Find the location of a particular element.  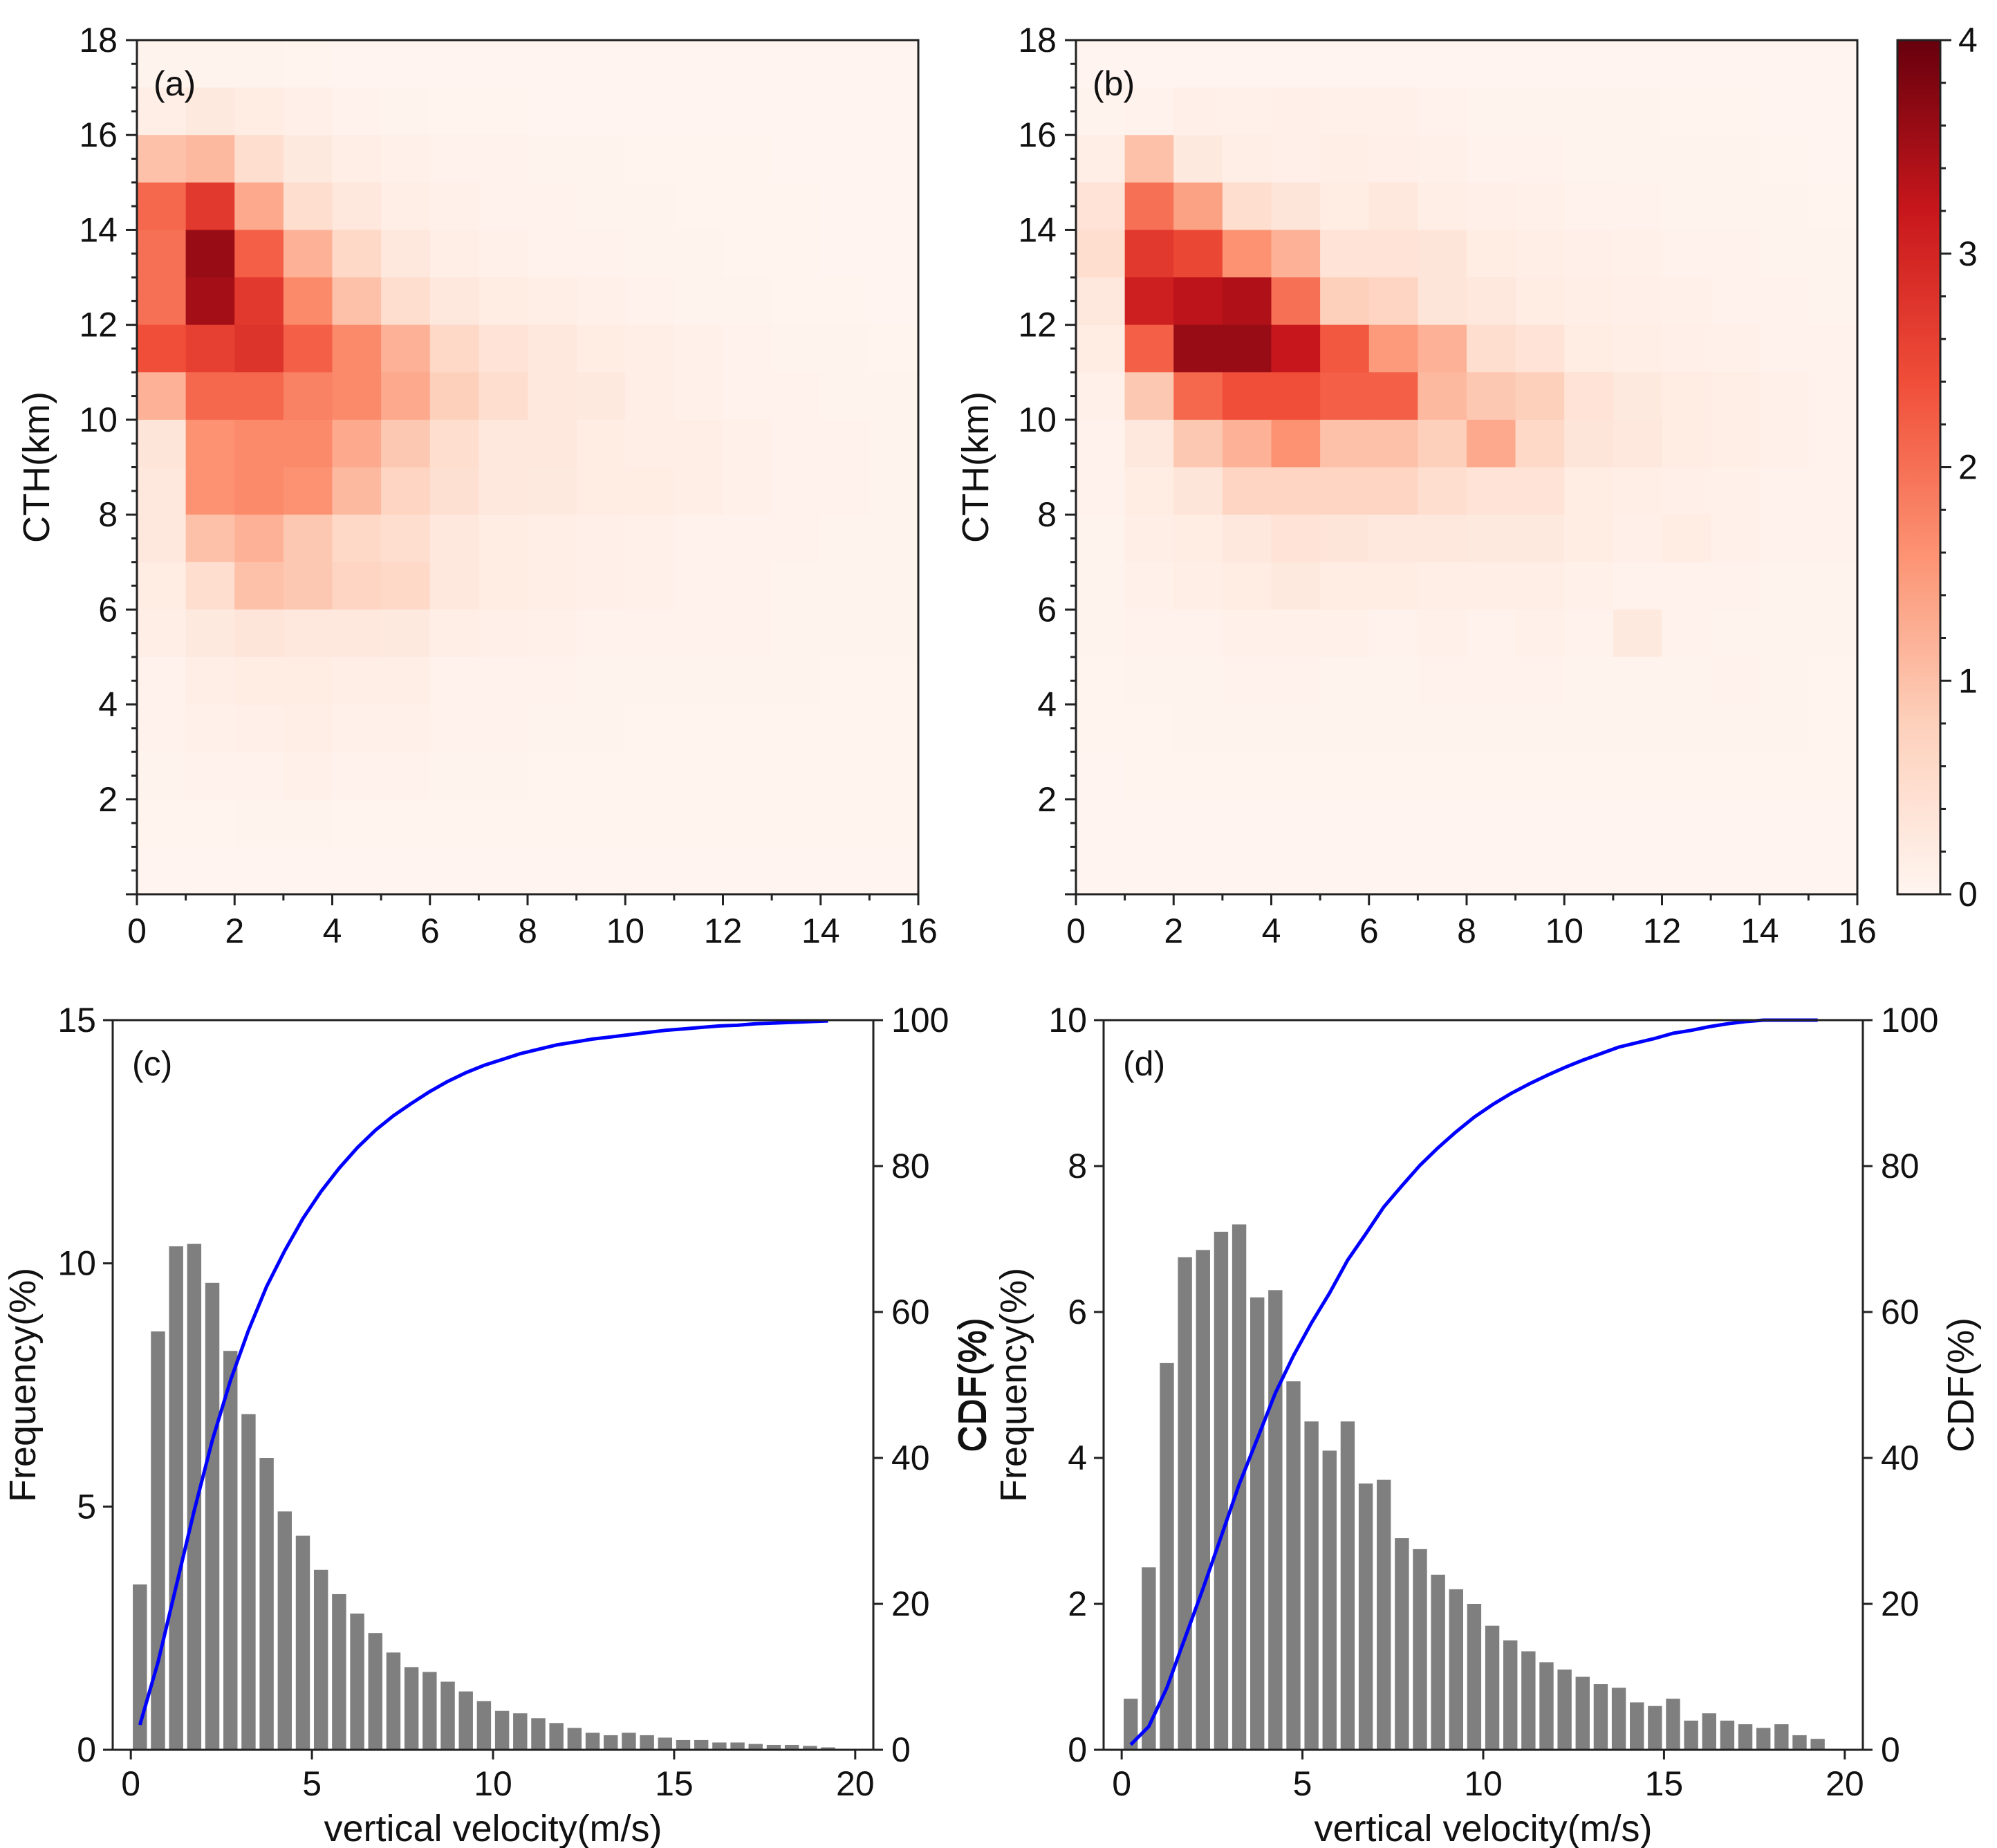

y-tick-label: 14 is located at coordinates (99, 229).